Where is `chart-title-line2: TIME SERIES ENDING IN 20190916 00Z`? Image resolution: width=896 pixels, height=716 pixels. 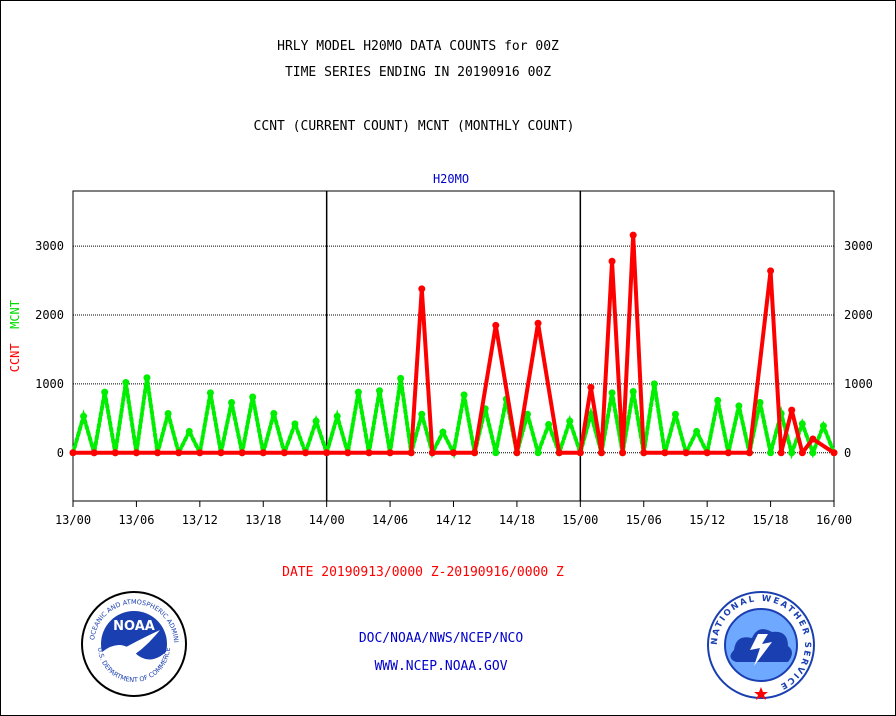
chart-title-line2: TIME SERIES ENDING IN 20190916 00Z is located at coordinates (418, 72).